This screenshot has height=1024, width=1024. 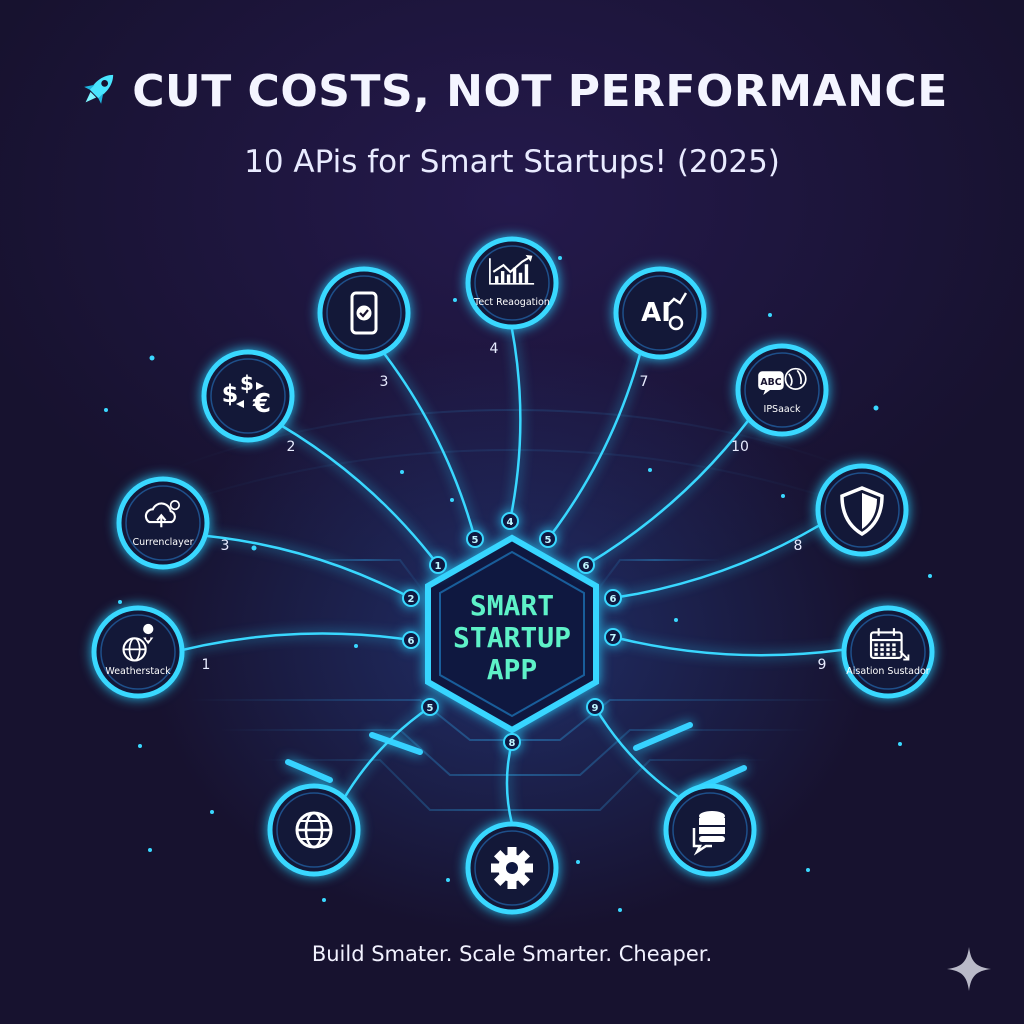 What do you see at coordinates (359, 495) in the screenshot?
I see `connector-line-currency` at bounding box center [359, 495].